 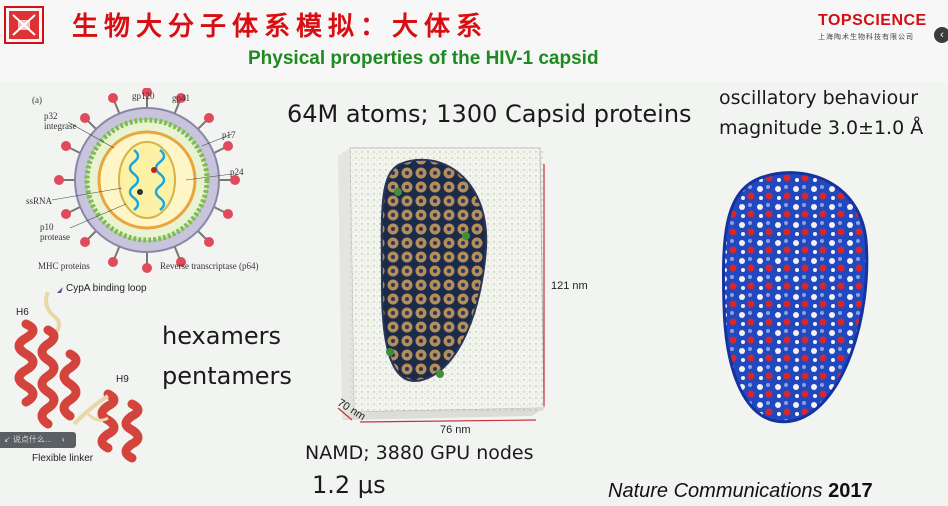 I want to click on atoms-text: 64M atoms; 1300 Capsid proteins, so click(x=489, y=114).